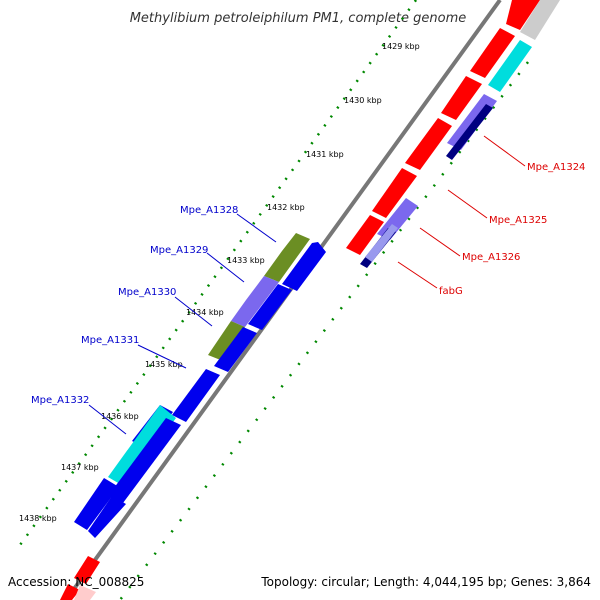 The image size is (600, 600). Describe the element at coordinates (209, 210) in the screenshot. I see `gene-label-mpe-a1328: Mpe_A1328` at that location.